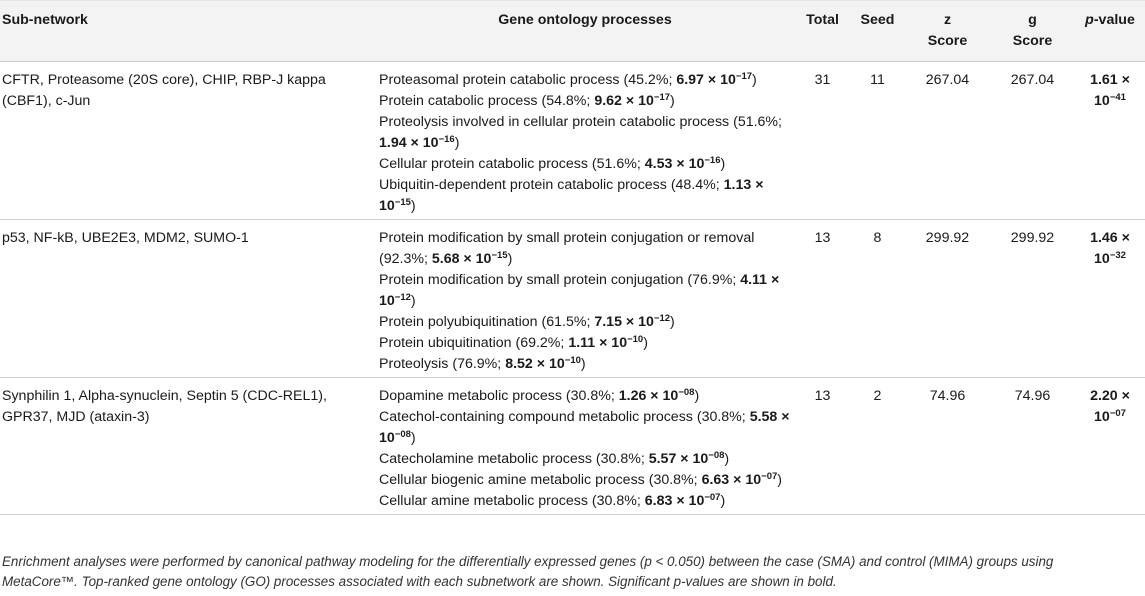 Image resolution: width=1145 pixels, height=596 pixels. Describe the element at coordinates (566, 101) in the screenshot. I see `process-percent: 54.8%` at that location.